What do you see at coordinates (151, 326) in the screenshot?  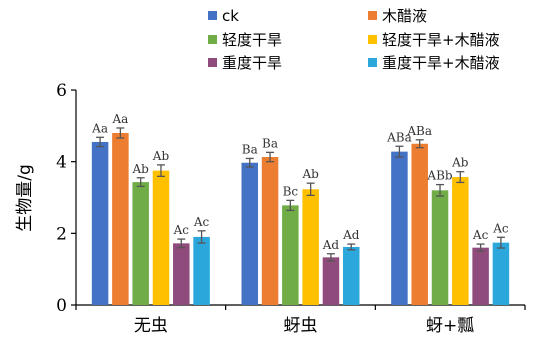 I see `x-category-label: 无虫` at bounding box center [151, 326].